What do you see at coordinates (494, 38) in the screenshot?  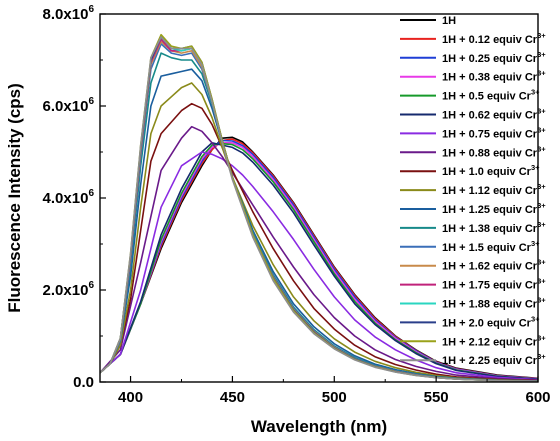 I see `legend-label: 1H + 0.12 equiv Cr3+` at bounding box center [494, 38].